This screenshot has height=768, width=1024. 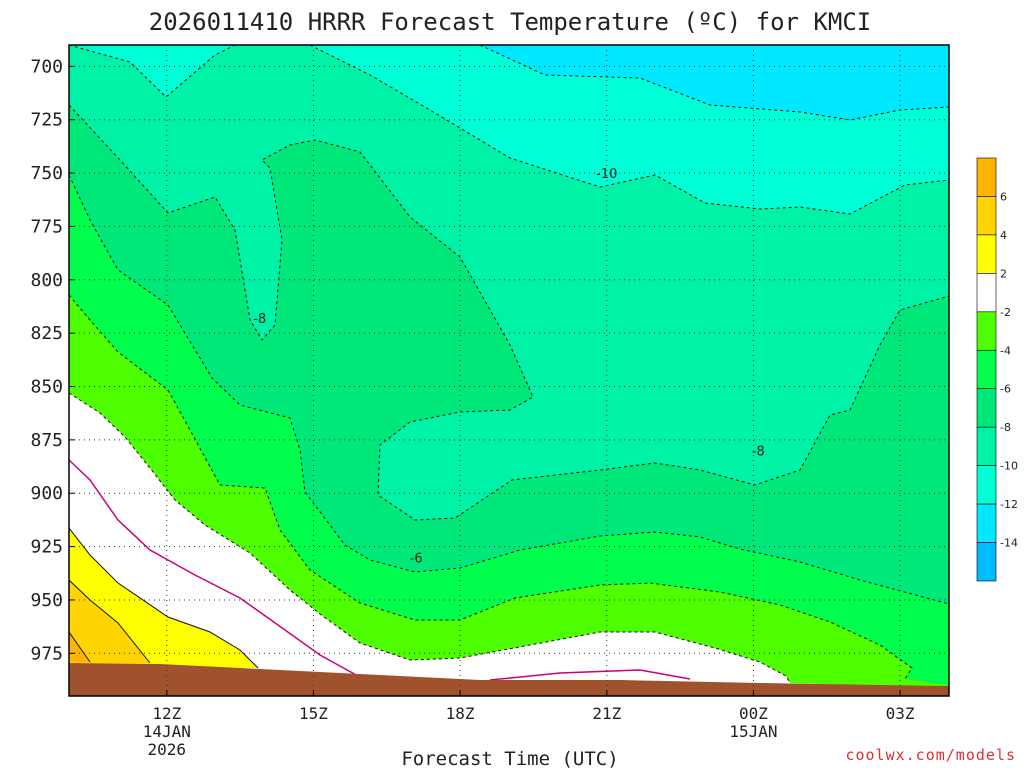 What do you see at coordinates (753, 713) in the screenshot?
I see `x-tick-label: 00Z` at bounding box center [753, 713].